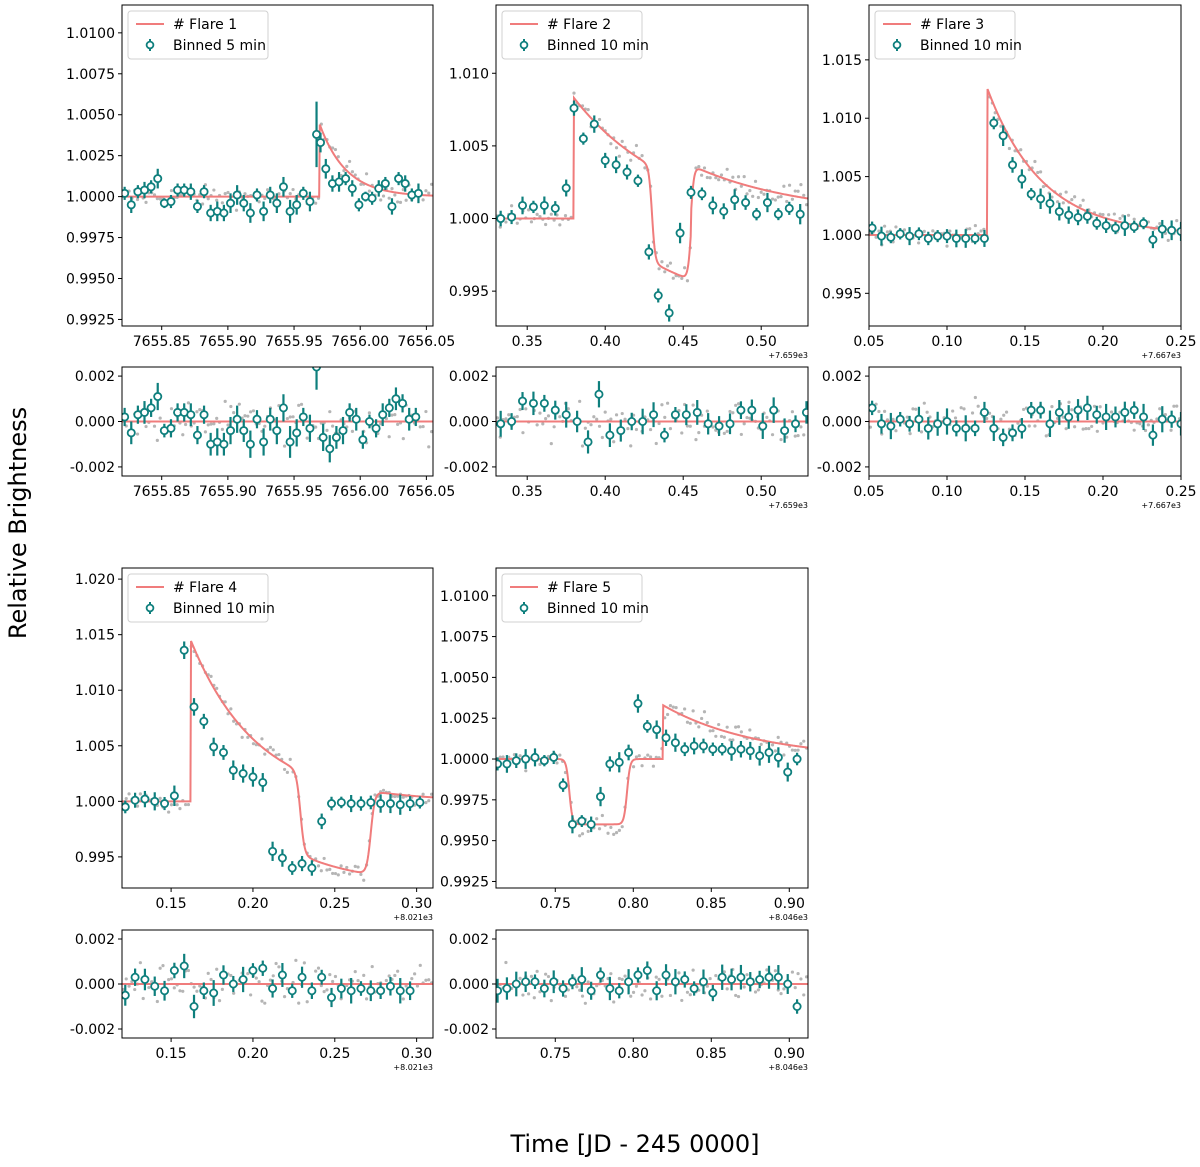 The width and height of the screenshot is (1200, 1167). I want to click on flare5-res-xtick-label: 0.85, so click(711, 1054).